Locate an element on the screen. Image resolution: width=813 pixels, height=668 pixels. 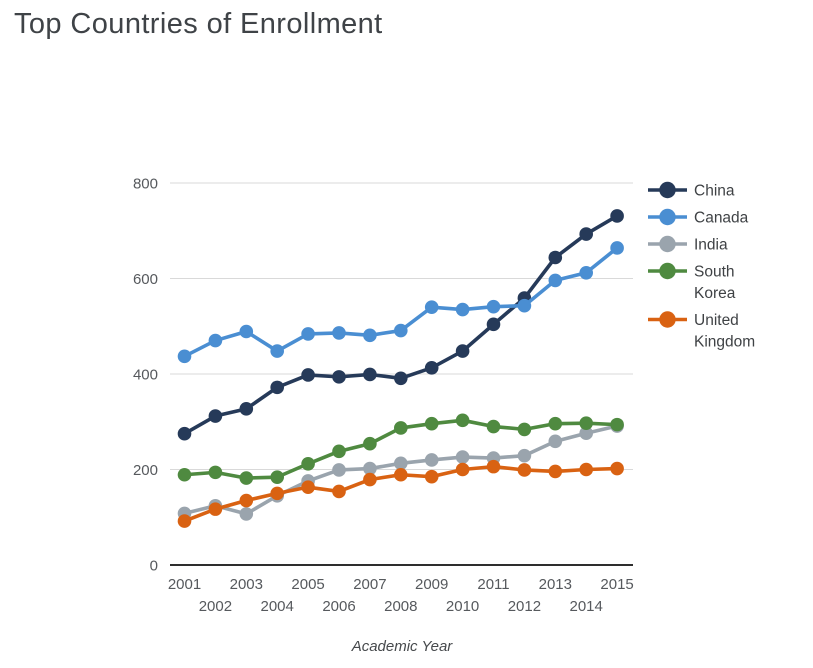
canada-point-2001 is located at coordinates (184, 356).